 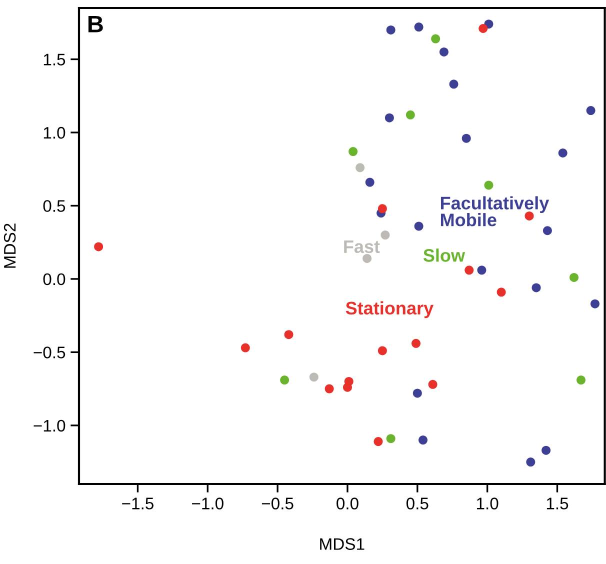 I want to click on x-tick-label: 0.5, so click(x=417, y=504).